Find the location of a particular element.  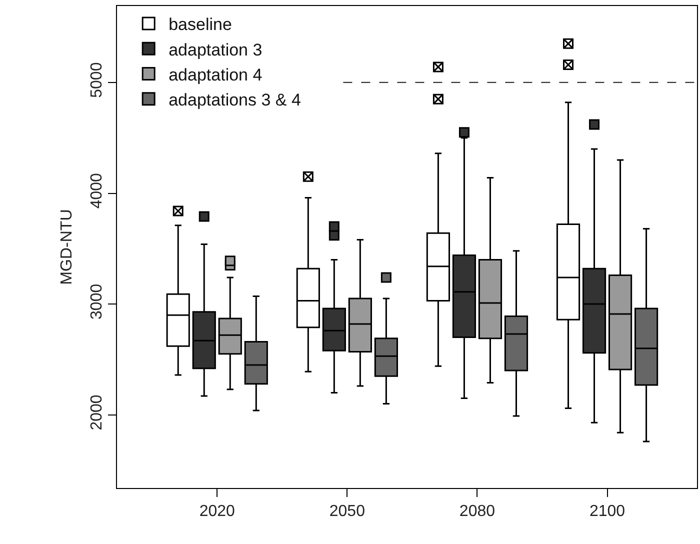

x-tick-label: 2020 is located at coordinates (217, 511).